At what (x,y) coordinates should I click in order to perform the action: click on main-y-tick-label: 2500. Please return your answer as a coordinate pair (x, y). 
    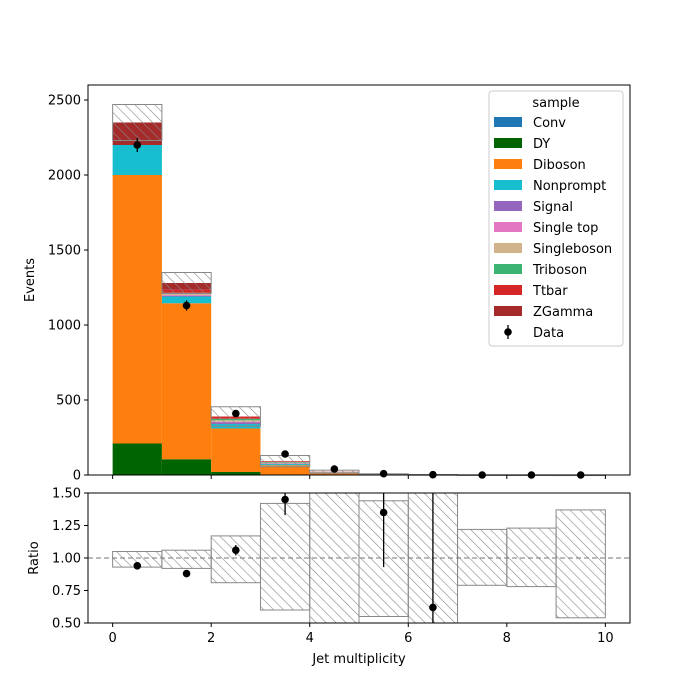
    Looking at the image, I should click on (64, 101).